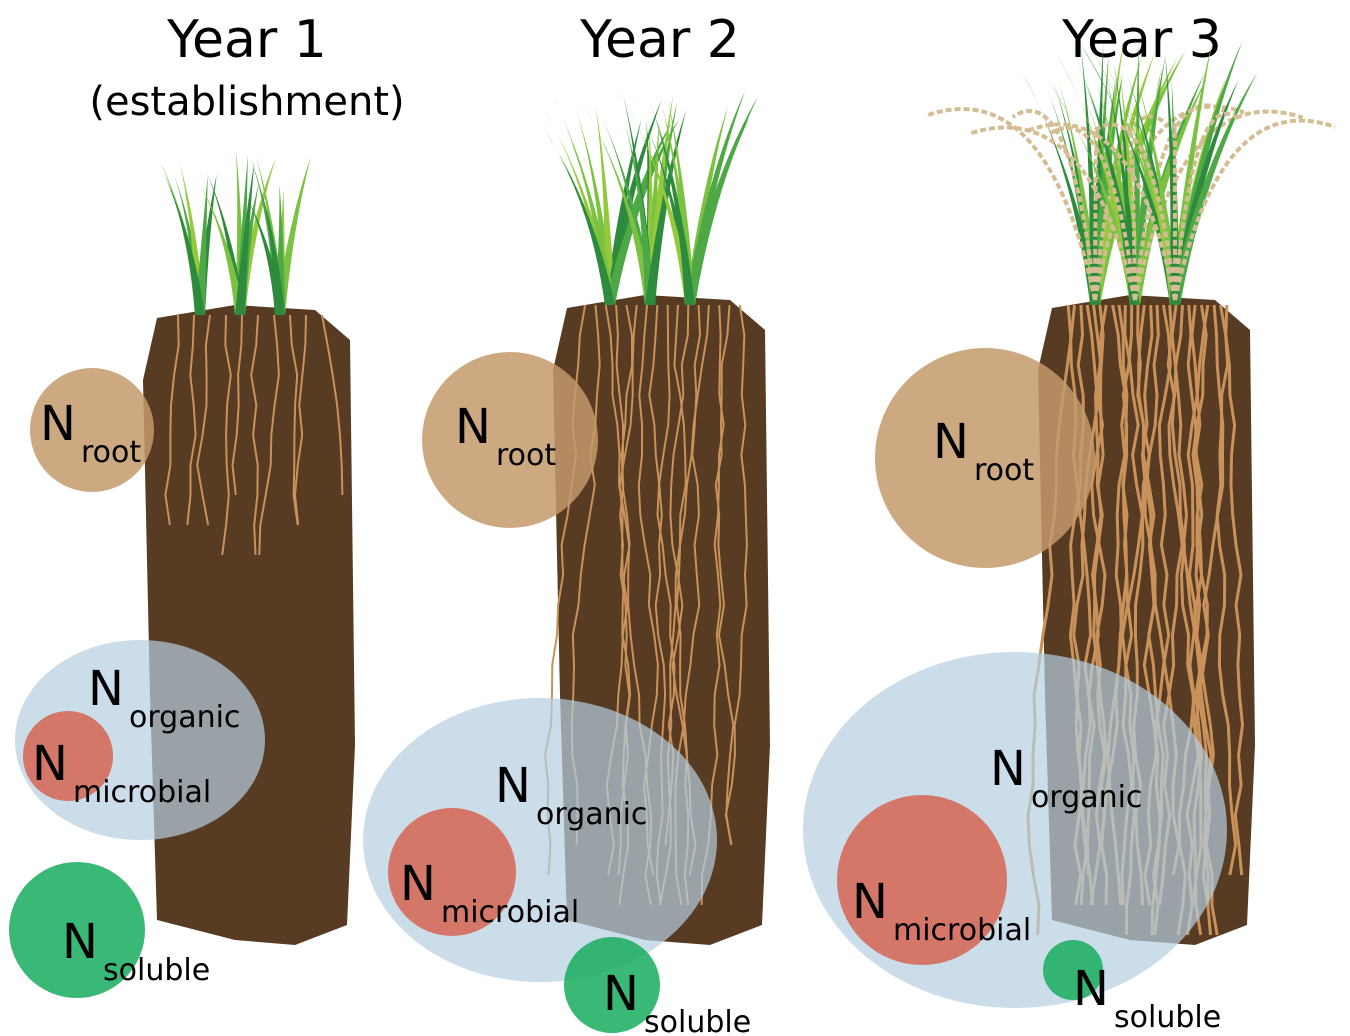  What do you see at coordinates (246, 40) in the screenshot?
I see `panel-title: Year 1` at bounding box center [246, 40].